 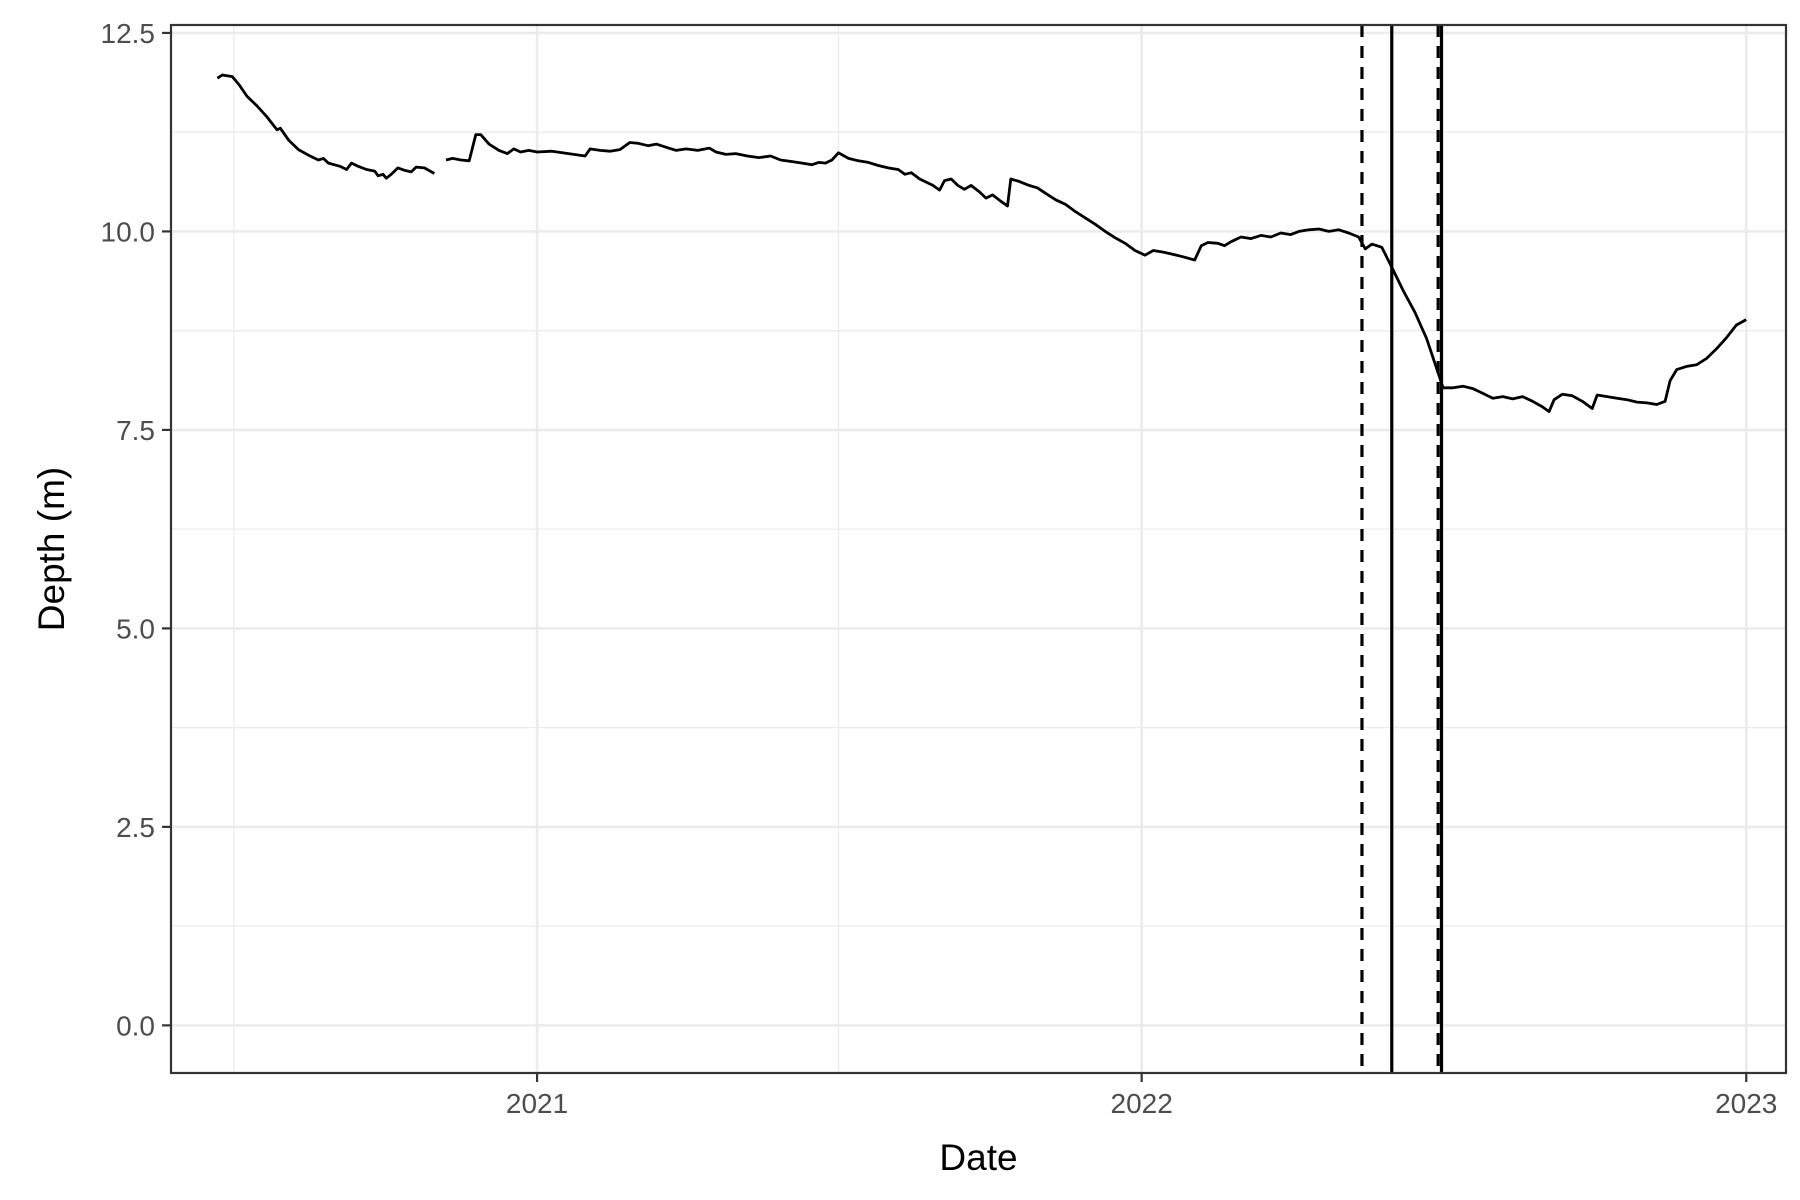 I want to click on y-tick-label: 7.5, so click(x=135, y=430).